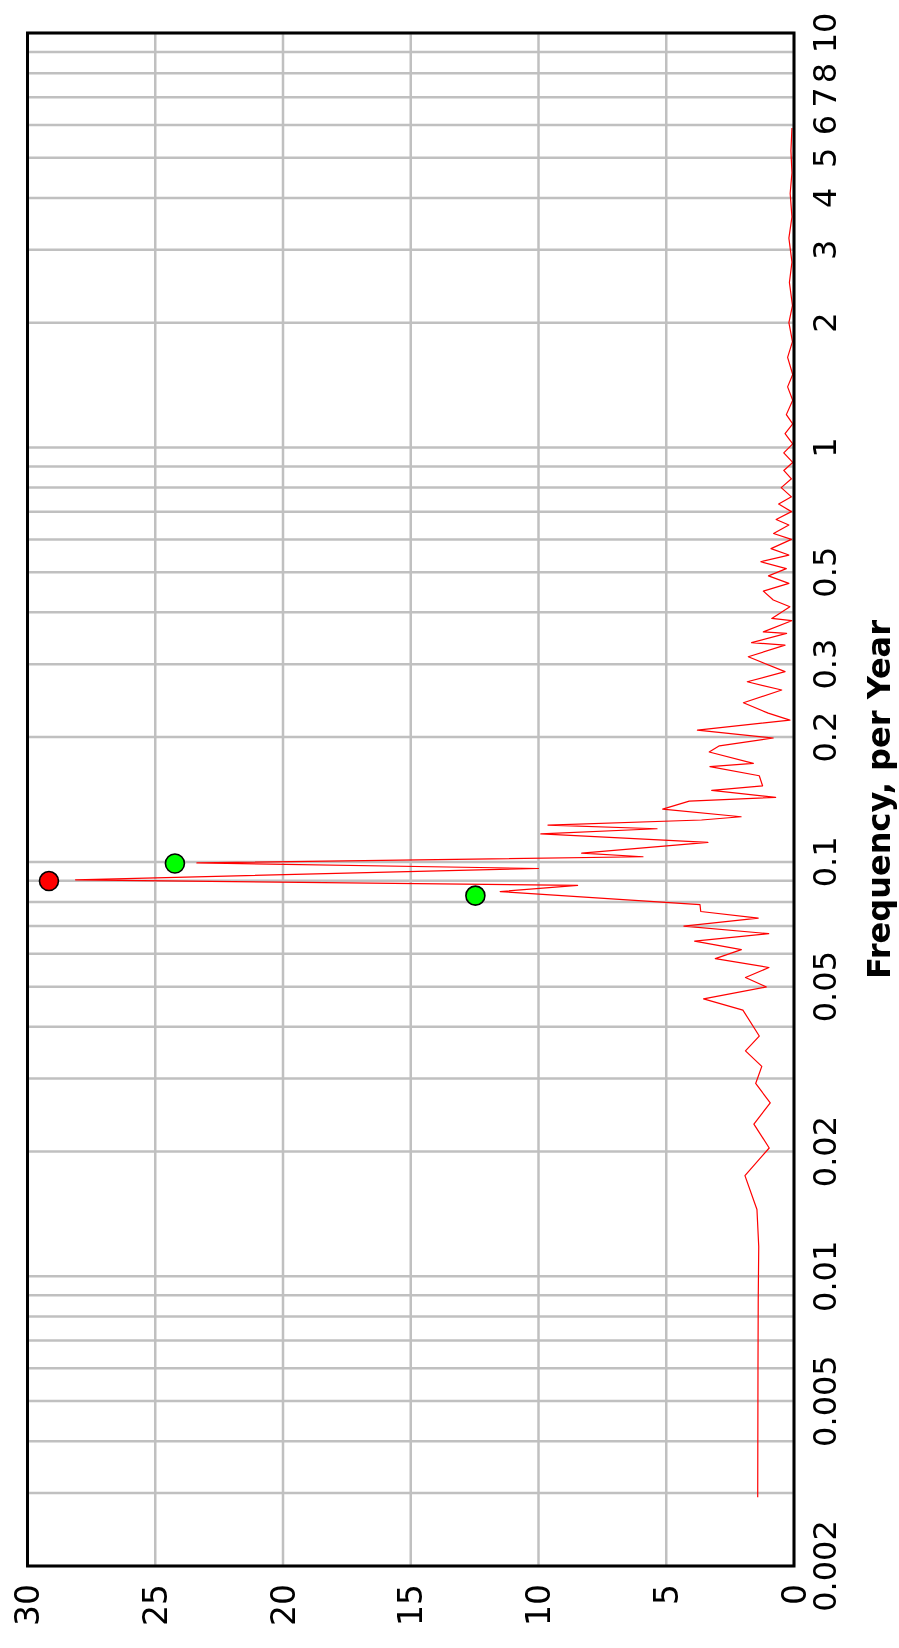 The width and height of the screenshot is (899, 1648). I want to click on y-tick-label: 0.005, so click(825, 1401).